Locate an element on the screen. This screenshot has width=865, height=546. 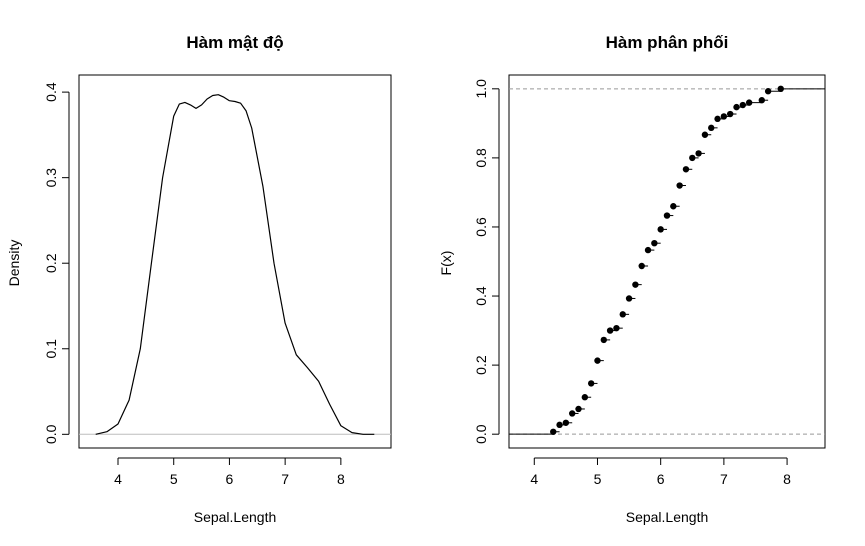
density-y-axis: 0.0 0.1 0.2 0.3 0.4 is located at coordinates (56, 263).